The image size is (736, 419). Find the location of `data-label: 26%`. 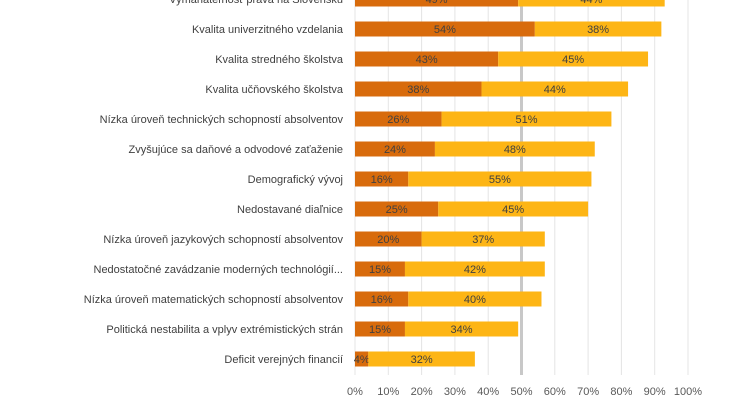

data-label: 26% is located at coordinates (398, 120).